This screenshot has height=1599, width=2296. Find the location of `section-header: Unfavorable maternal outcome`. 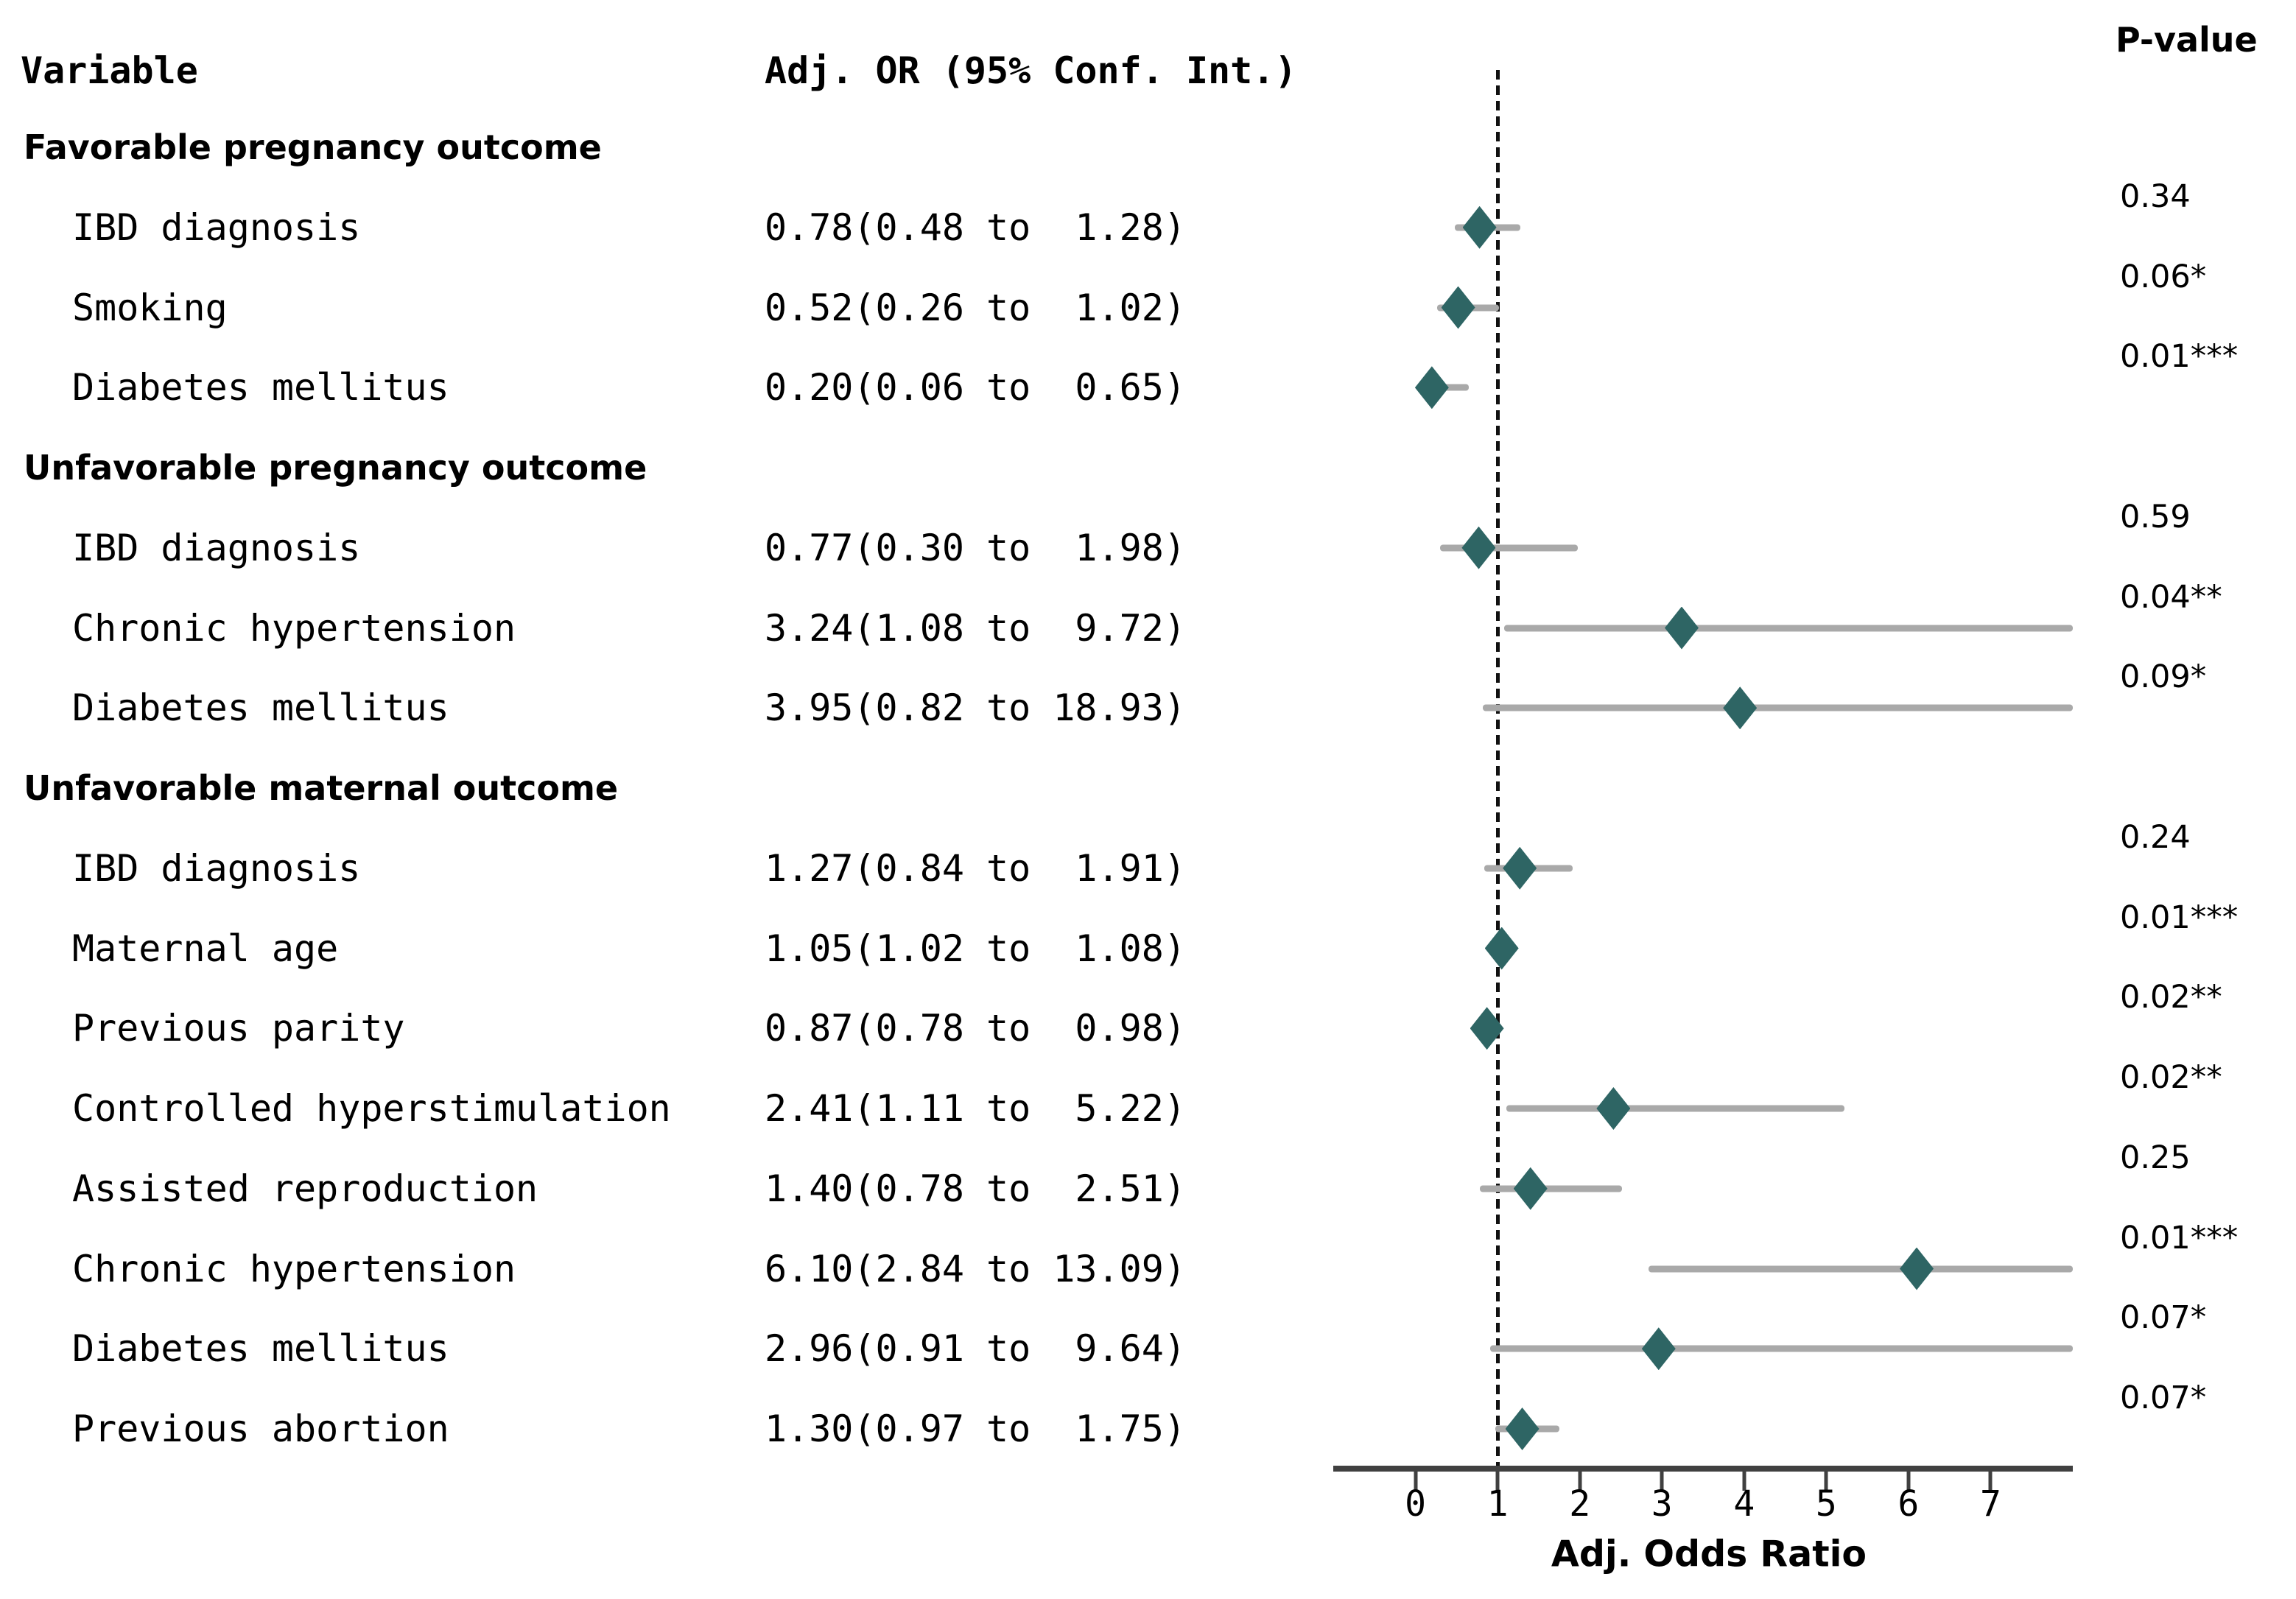

section-header: Unfavorable maternal outcome is located at coordinates (321, 788).